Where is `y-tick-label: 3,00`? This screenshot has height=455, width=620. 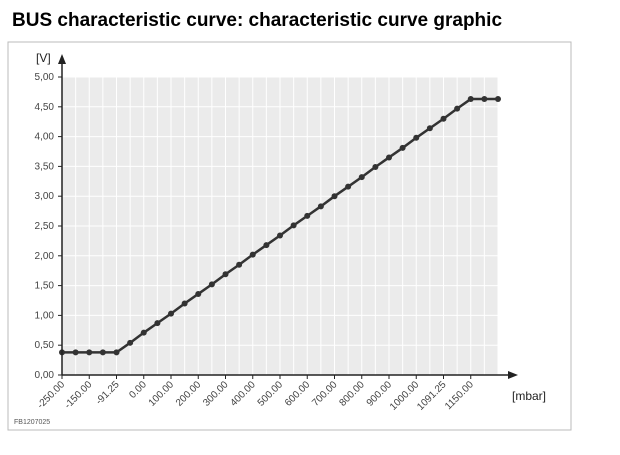 y-tick-label: 3,00 is located at coordinates (45, 196).